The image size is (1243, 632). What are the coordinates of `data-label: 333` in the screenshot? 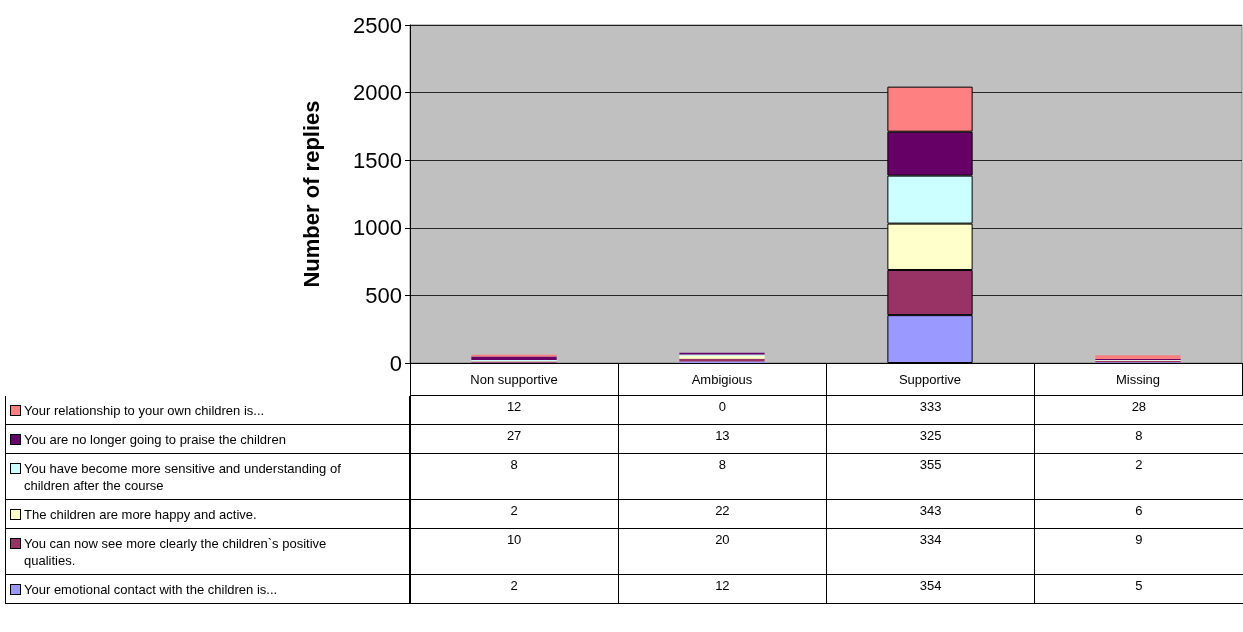 It's located at (930, 410).